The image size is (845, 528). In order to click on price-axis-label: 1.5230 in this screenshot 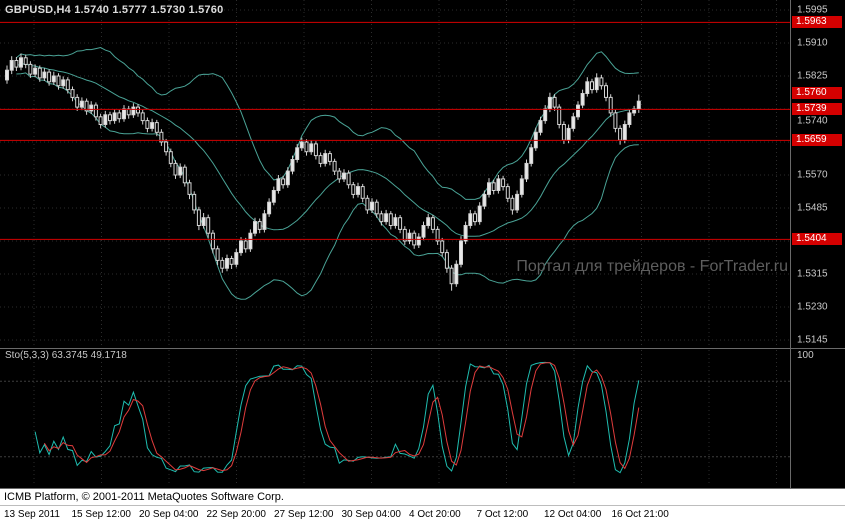, I will do `click(812, 307)`.